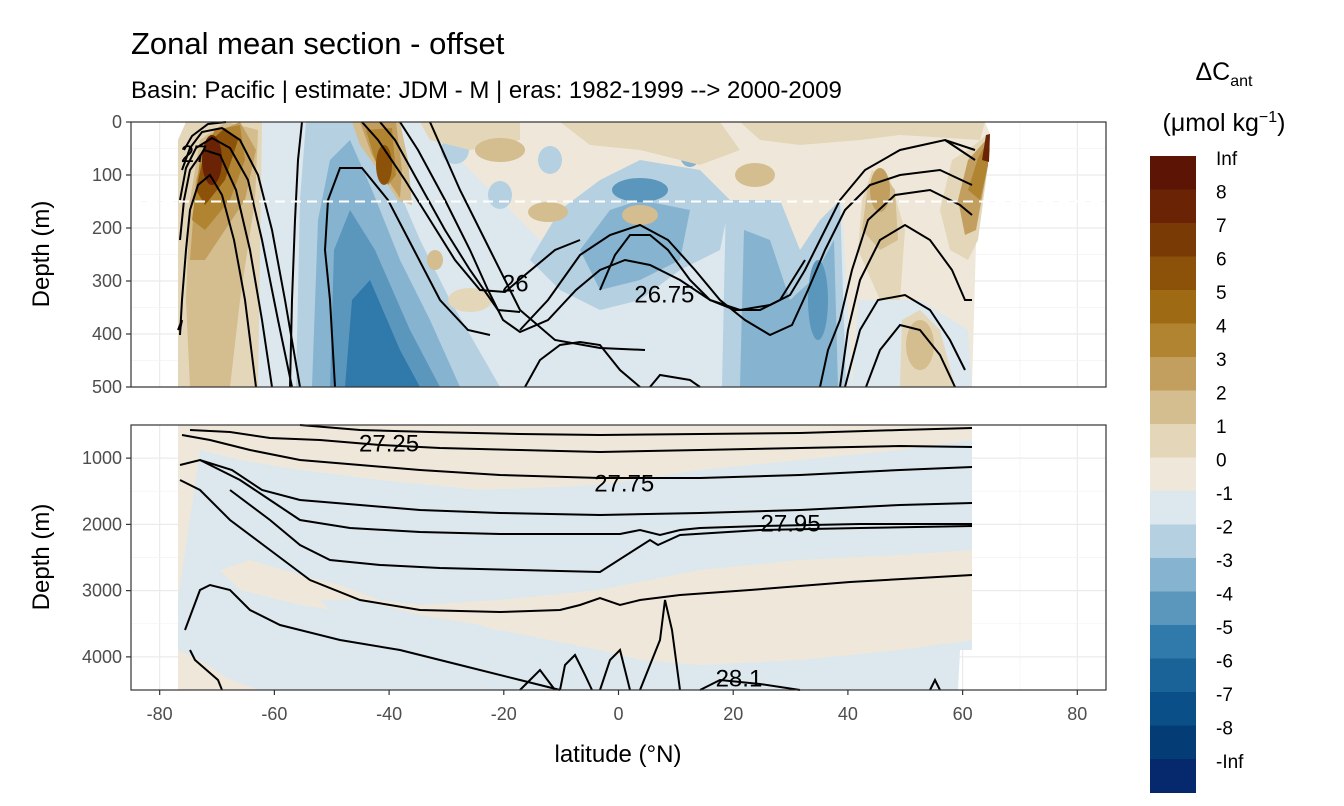  I want to click on field-neg5-south, so click(382, 333).